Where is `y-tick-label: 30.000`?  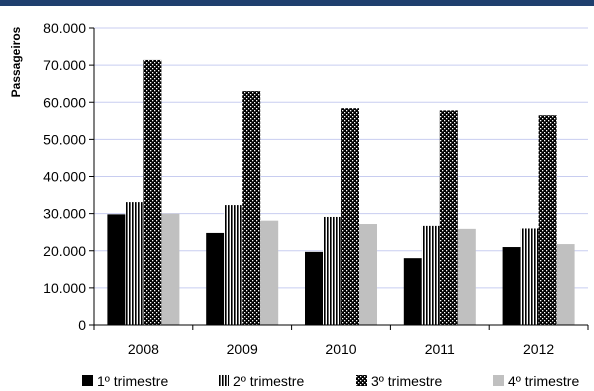
y-tick-label: 30.000 is located at coordinates (64, 214).